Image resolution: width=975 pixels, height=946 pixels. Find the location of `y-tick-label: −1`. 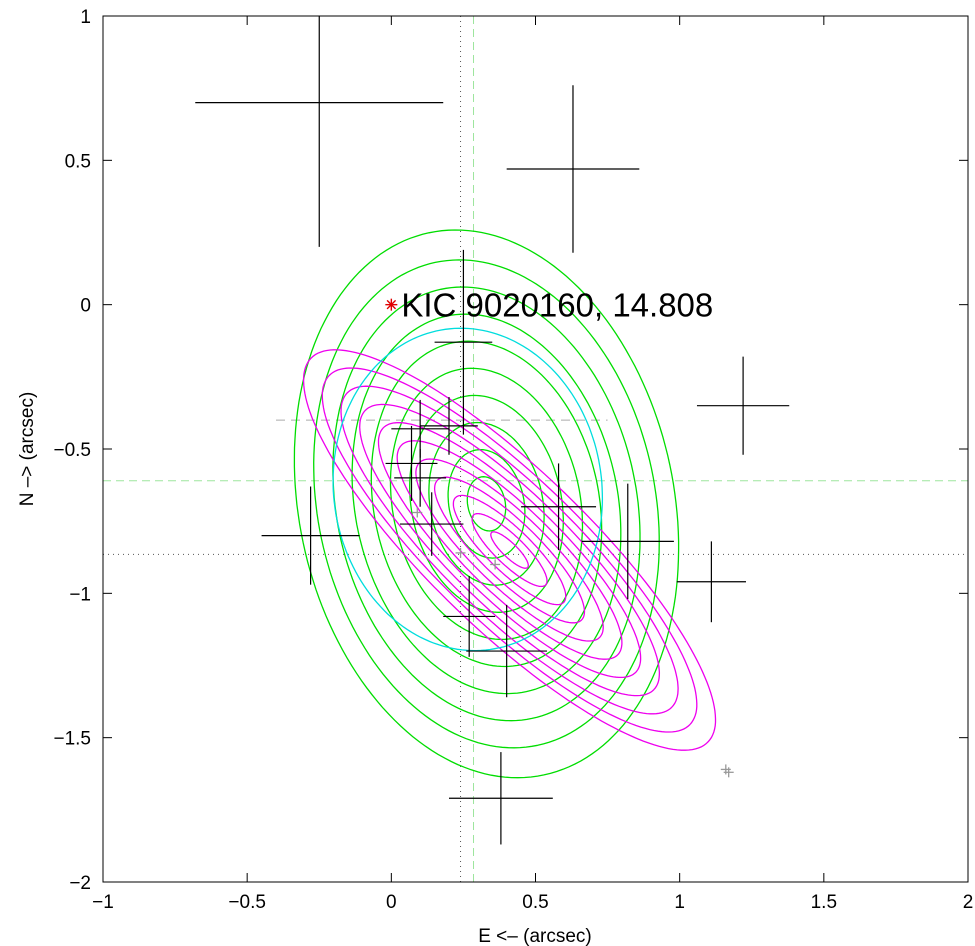

y-tick-label: −1 is located at coordinates (80, 594).